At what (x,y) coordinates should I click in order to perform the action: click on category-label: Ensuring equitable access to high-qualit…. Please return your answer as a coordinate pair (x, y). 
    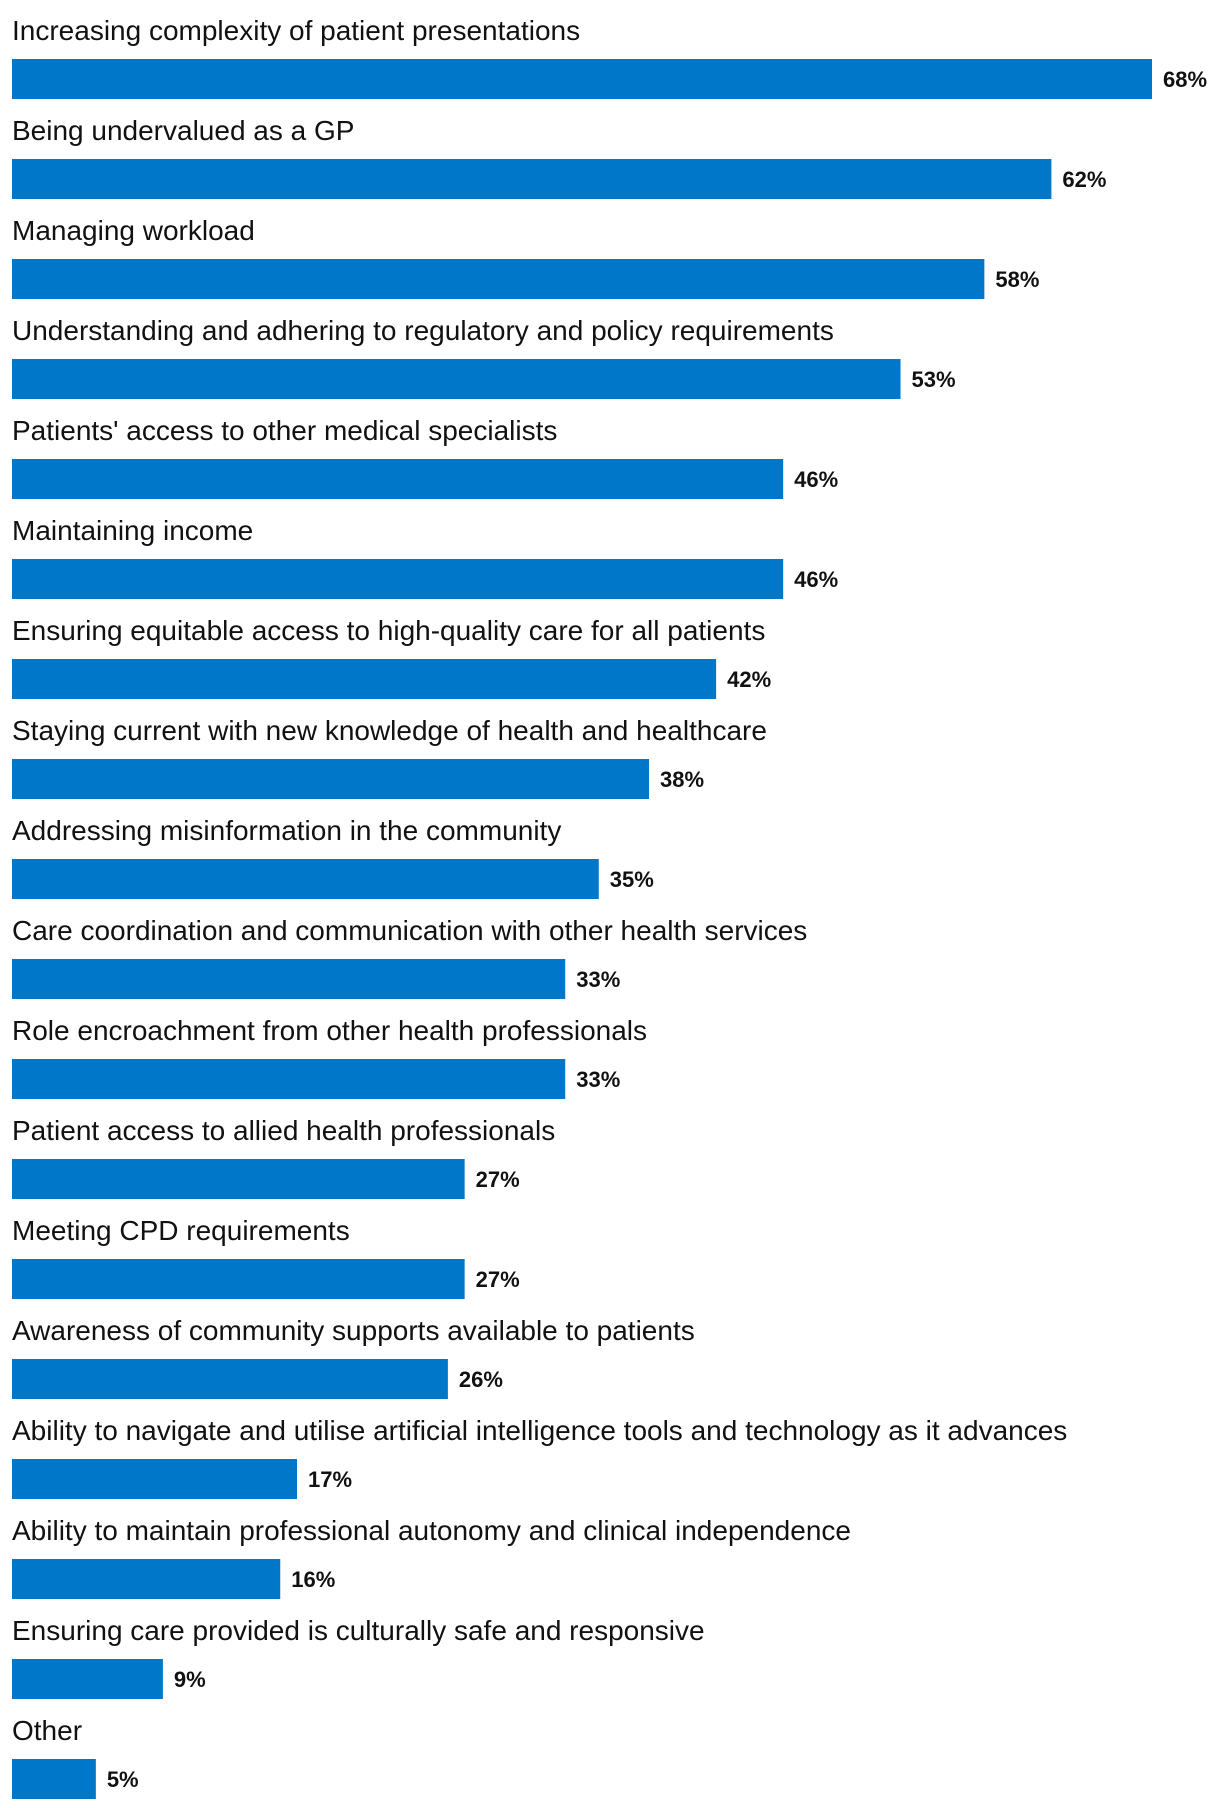
    Looking at the image, I should click on (388, 630).